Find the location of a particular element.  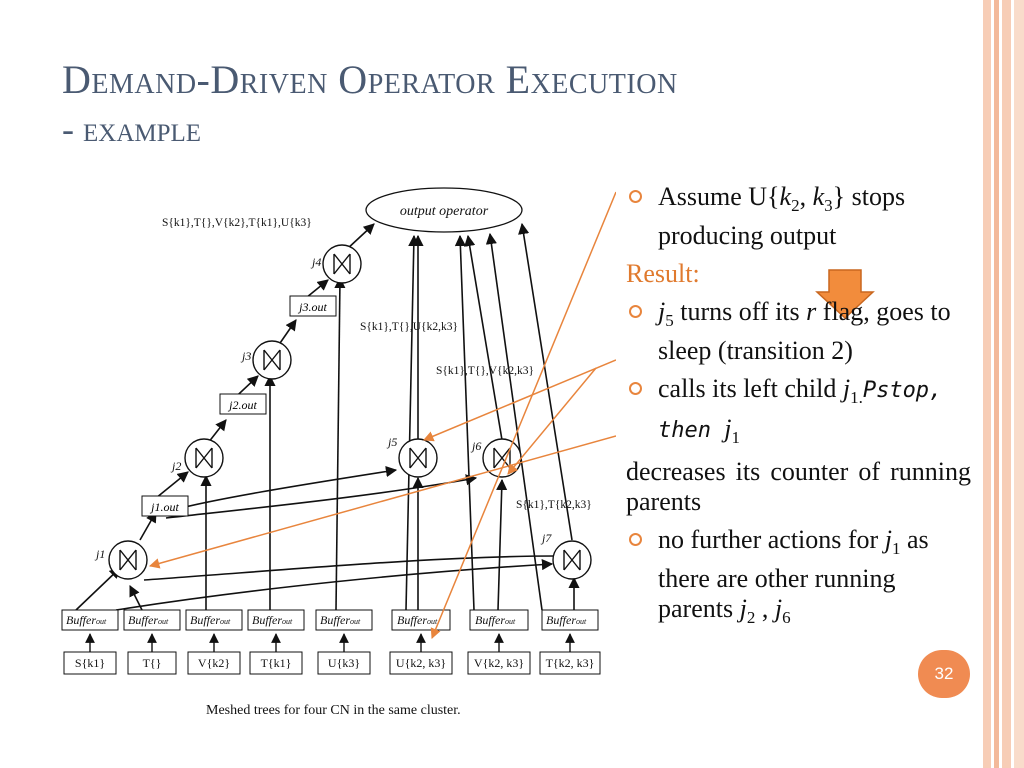

math-r: r is located at coordinates (811, 312).